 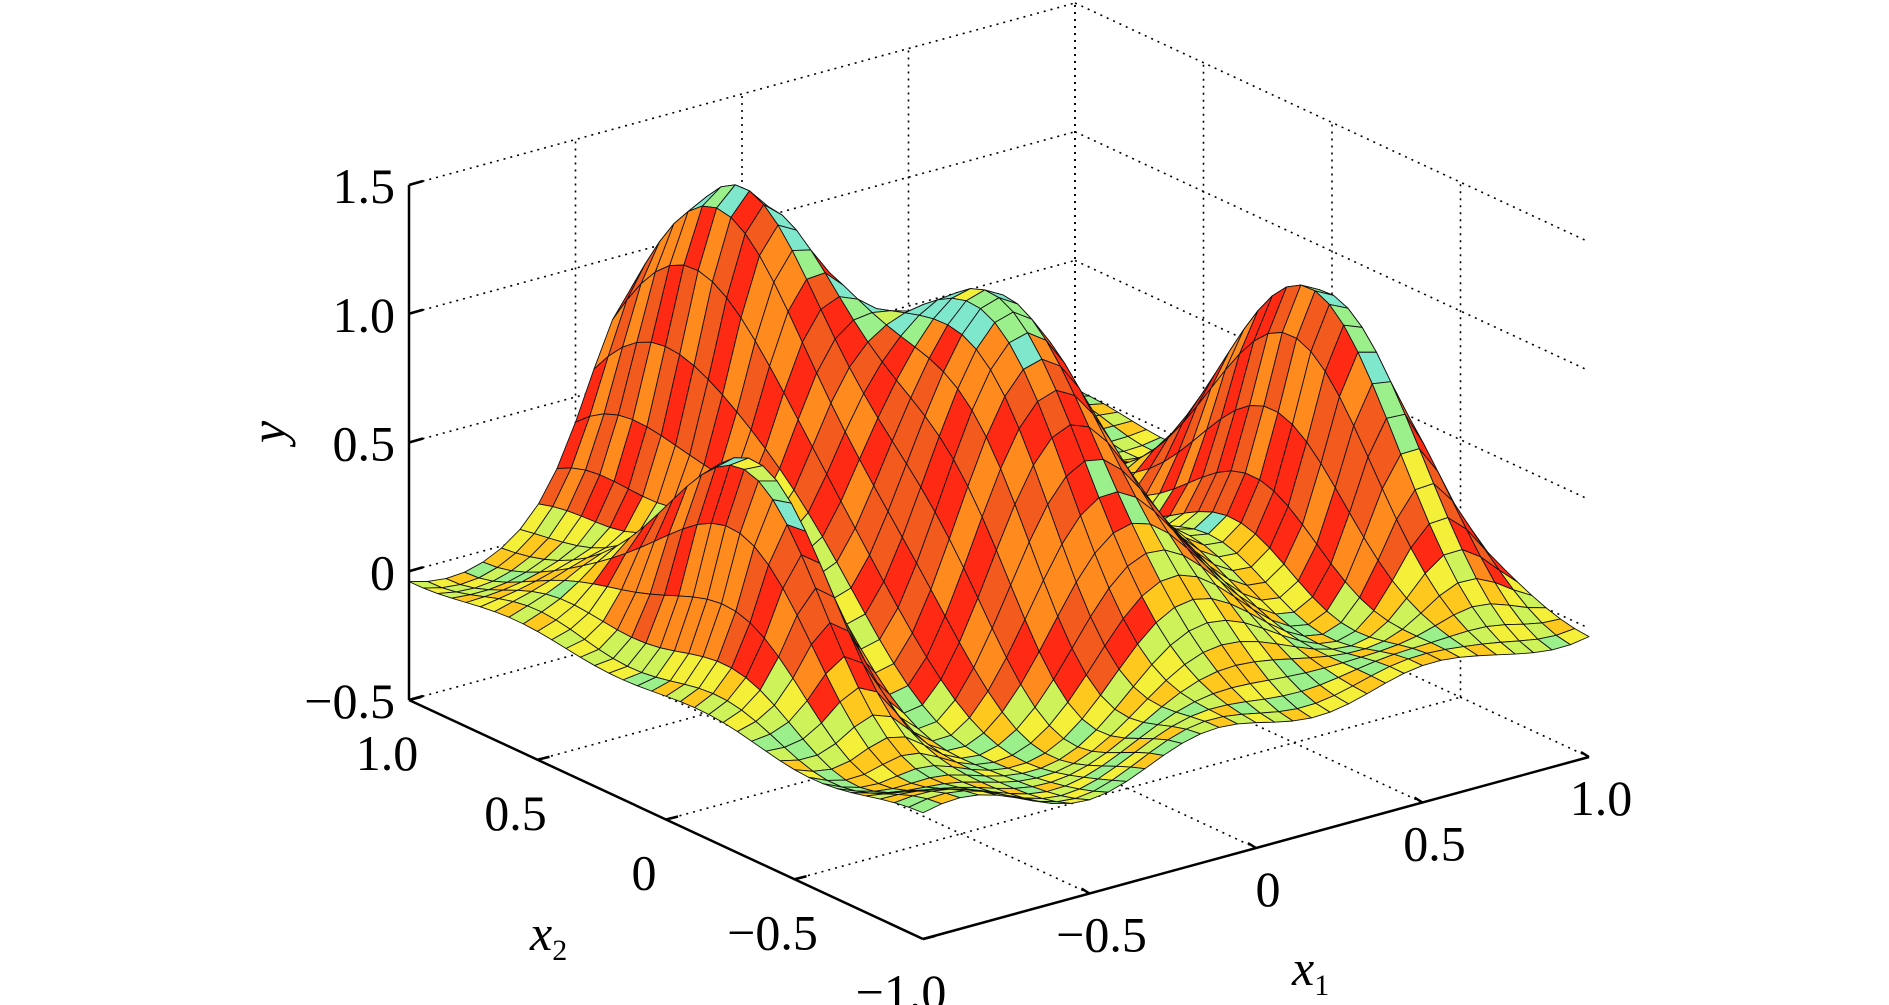 I want to click on x2-label-base: x, so click(x=540, y=933).